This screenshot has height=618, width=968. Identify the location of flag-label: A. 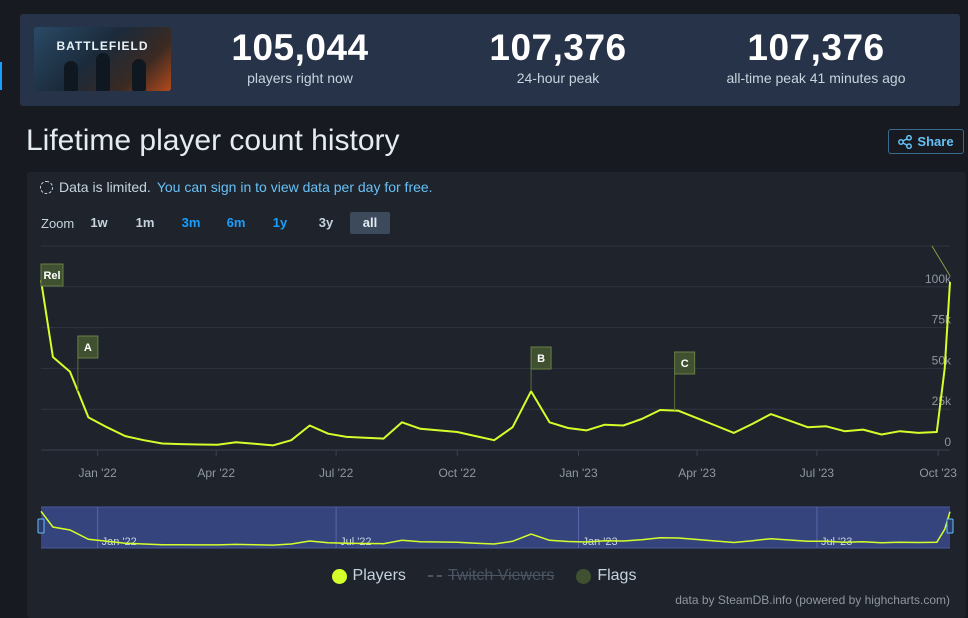
(88, 348).